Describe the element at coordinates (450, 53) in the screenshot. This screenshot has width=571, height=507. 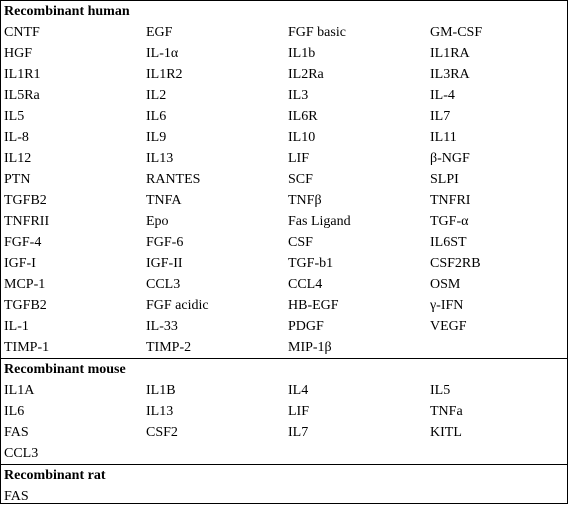
I see `grid-cell: IL1RA` at that location.